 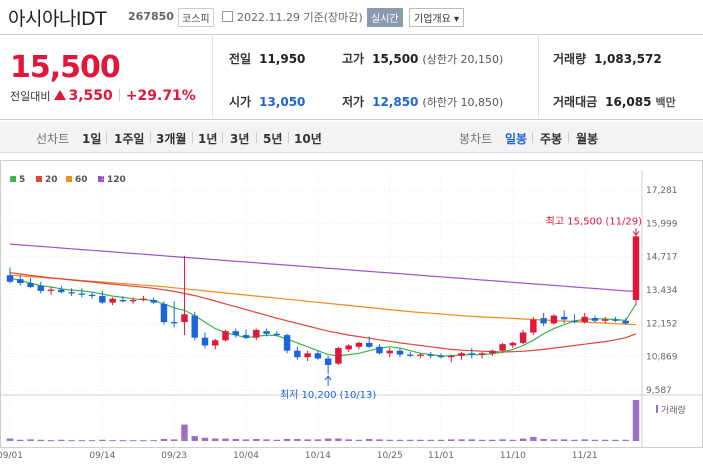 What do you see at coordinates (636, 233) in the screenshot?
I see `high-arrow-head` at bounding box center [636, 233].